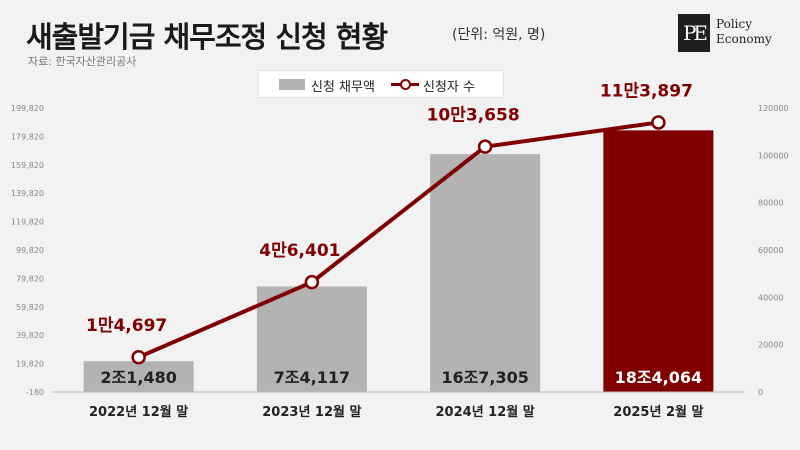  What do you see at coordinates (30, 335) in the screenshot?
I see `left-axis-tick-label: 39,820` at bounding box center [30, 335].